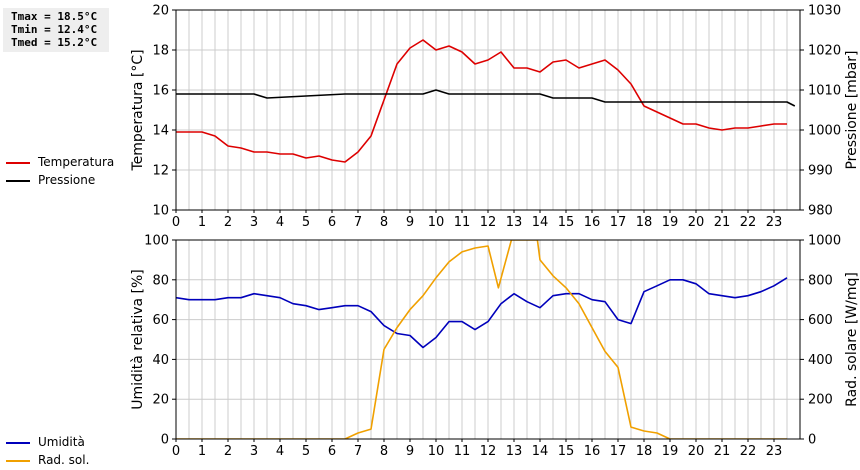 This screenshot has width=860, height=470. Describe the element at coordinates (540, 451) in the screenshot. I see `xtick-label-1-14: 14` at that location.